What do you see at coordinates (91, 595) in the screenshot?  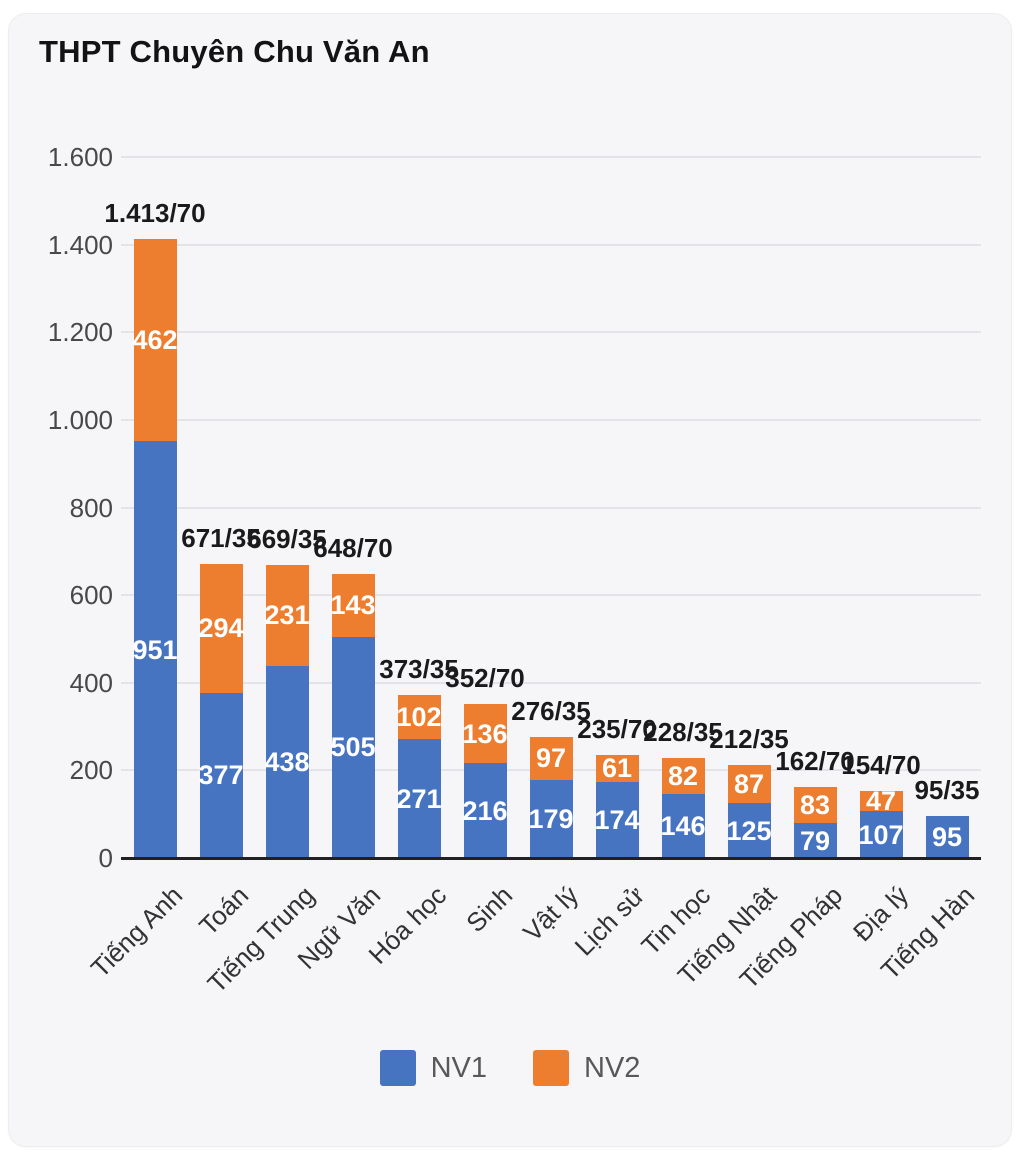 I see `y-axis-tick-label: 600` at bounding box center [91, 595].